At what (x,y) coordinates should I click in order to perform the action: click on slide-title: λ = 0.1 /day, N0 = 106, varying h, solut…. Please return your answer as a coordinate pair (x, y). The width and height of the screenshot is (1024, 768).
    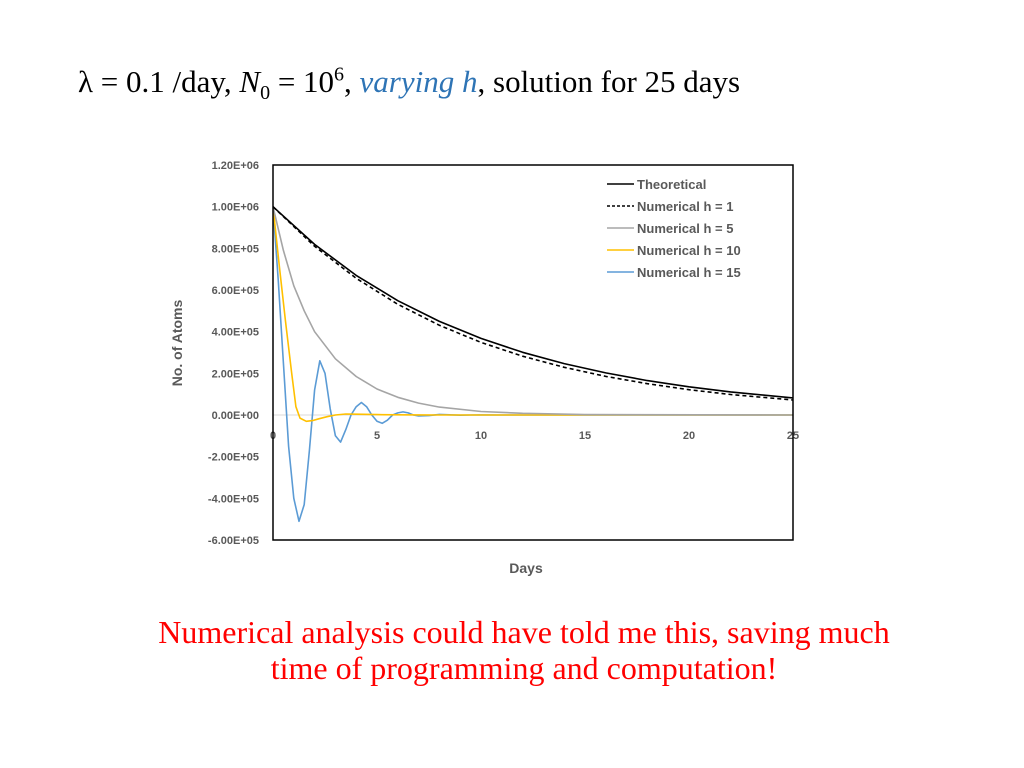
    Looking at the image, I should click on (409, 83).